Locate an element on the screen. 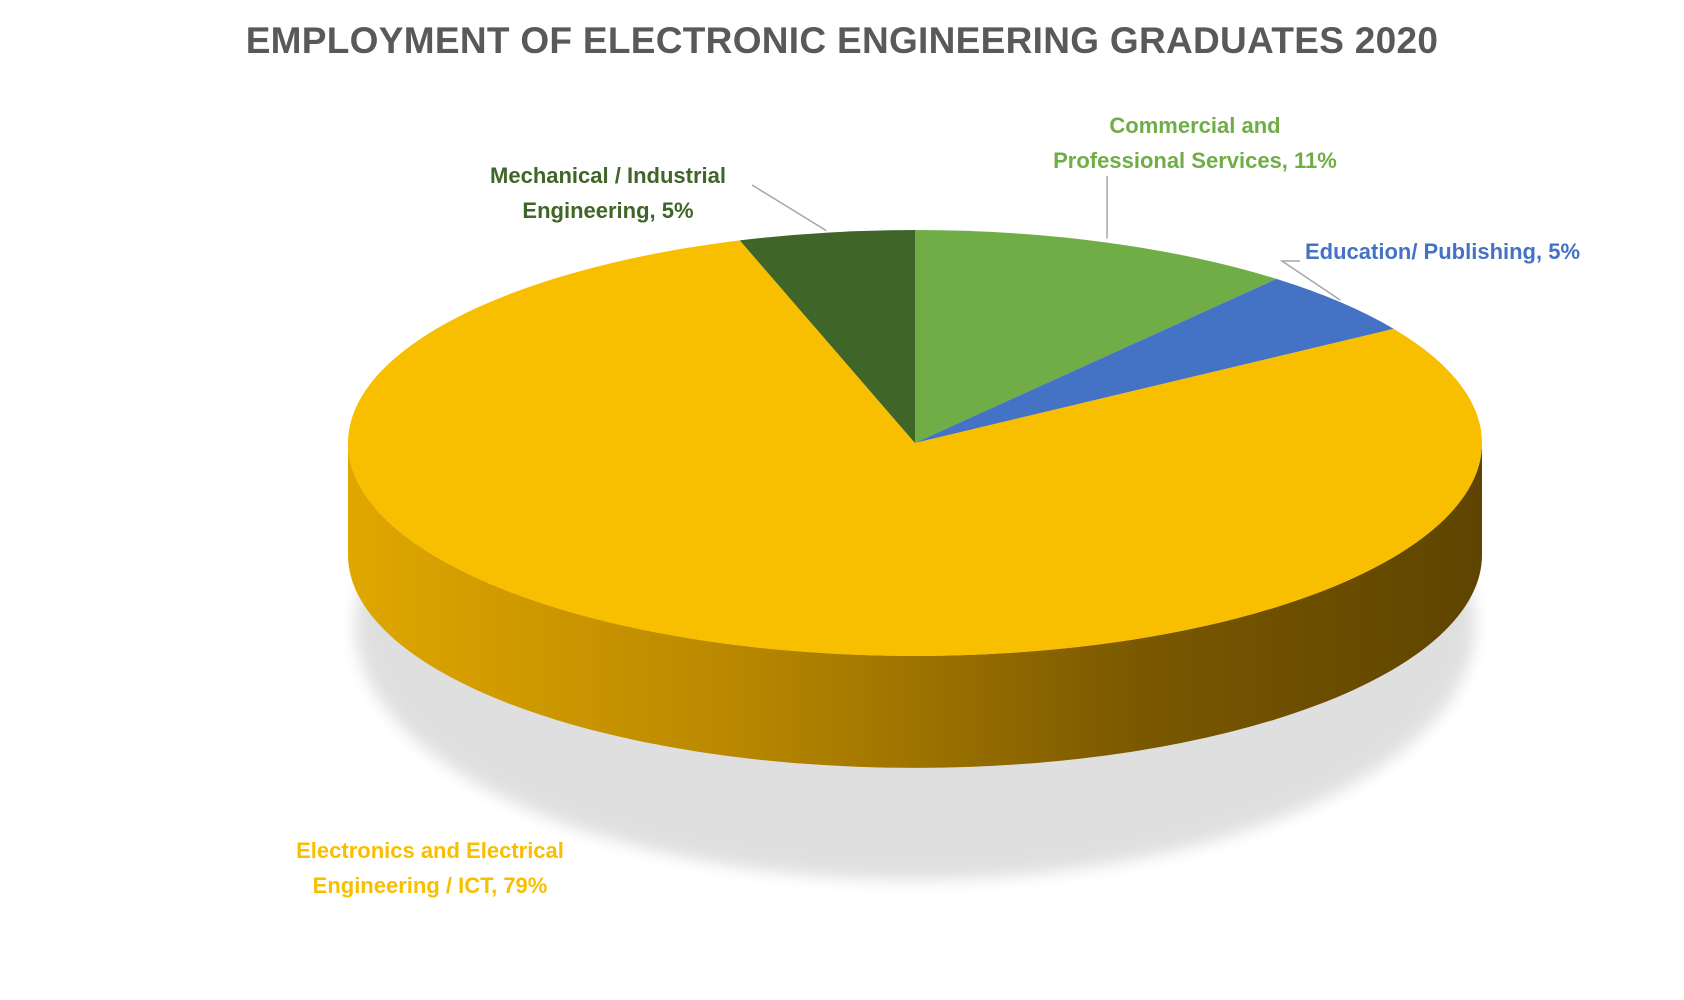 The width and height of the screenshot is (1684, 1000). pie-slice-education-publishing is located at coordinates (1154, 360).